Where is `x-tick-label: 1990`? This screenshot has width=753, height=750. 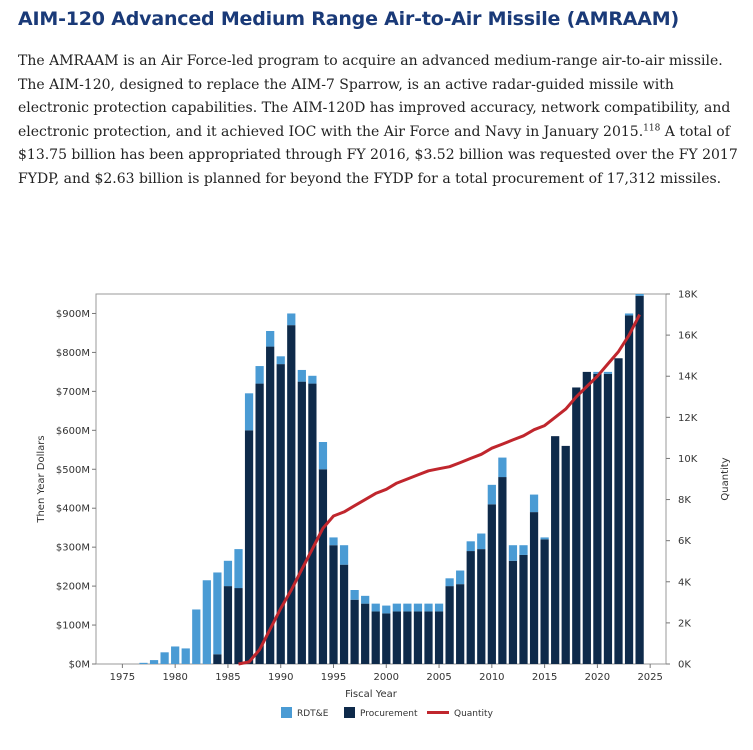 x-tick-label: 1990 is located at coordinates (280, 677).